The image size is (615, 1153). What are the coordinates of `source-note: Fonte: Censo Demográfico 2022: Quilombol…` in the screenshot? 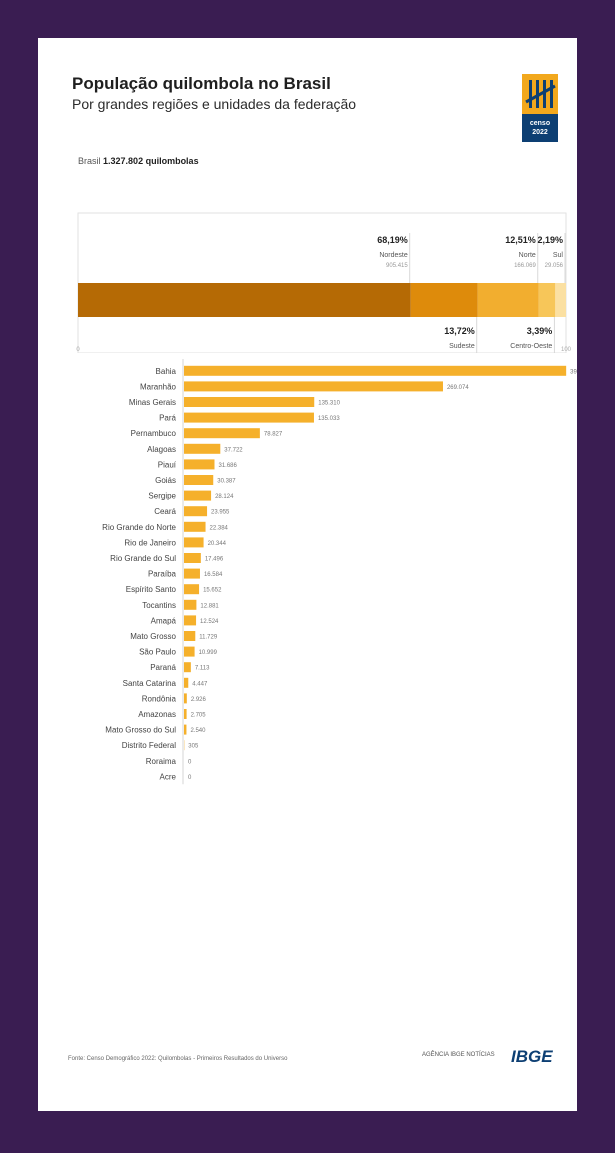 It's located at (178, 1059).